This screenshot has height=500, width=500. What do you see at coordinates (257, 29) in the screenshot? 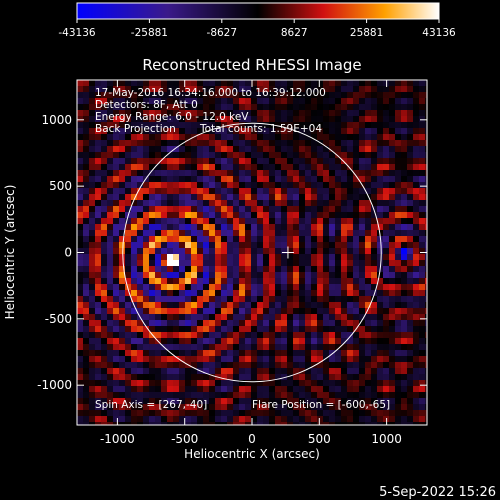
I see `colorbar-ticks: -43136 -25881 -8627 8627 25881 43136` at bounding box center [257, 29].